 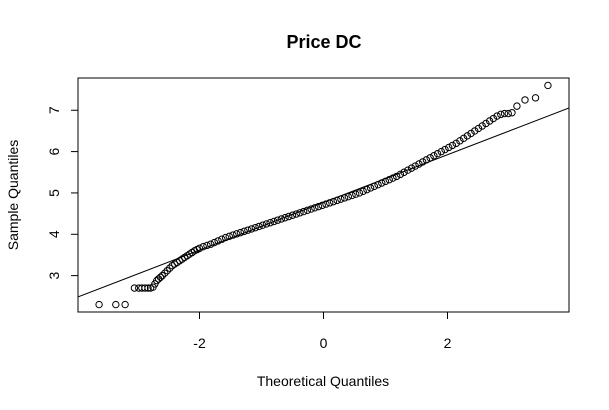 What do you see at coordinates (54, 110) in the screenshot?
I see `y-tick-label: 7` at bounding box center [54, 110].